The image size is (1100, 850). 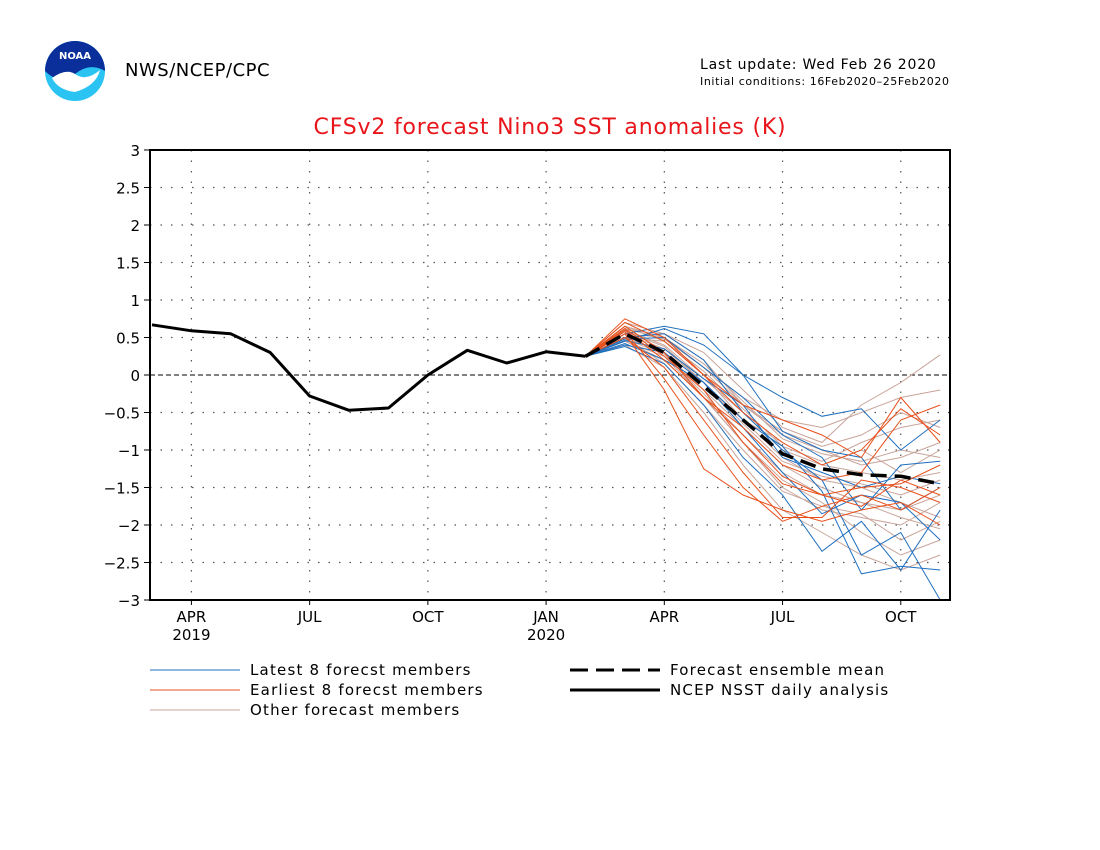 I want to click on logo-text: NOAA, so click(x=75, y=56).